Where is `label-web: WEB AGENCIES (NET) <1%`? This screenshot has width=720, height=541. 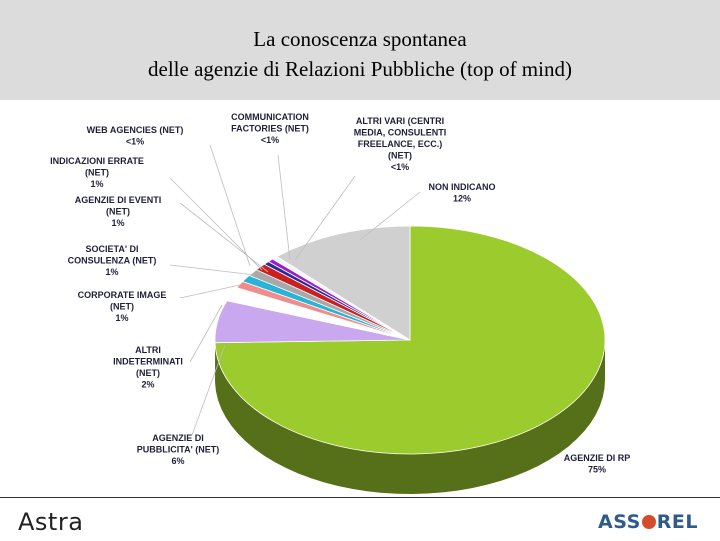
label-web: WEB AGENCIES (NET) <1% is located at coordinates (135, 136).